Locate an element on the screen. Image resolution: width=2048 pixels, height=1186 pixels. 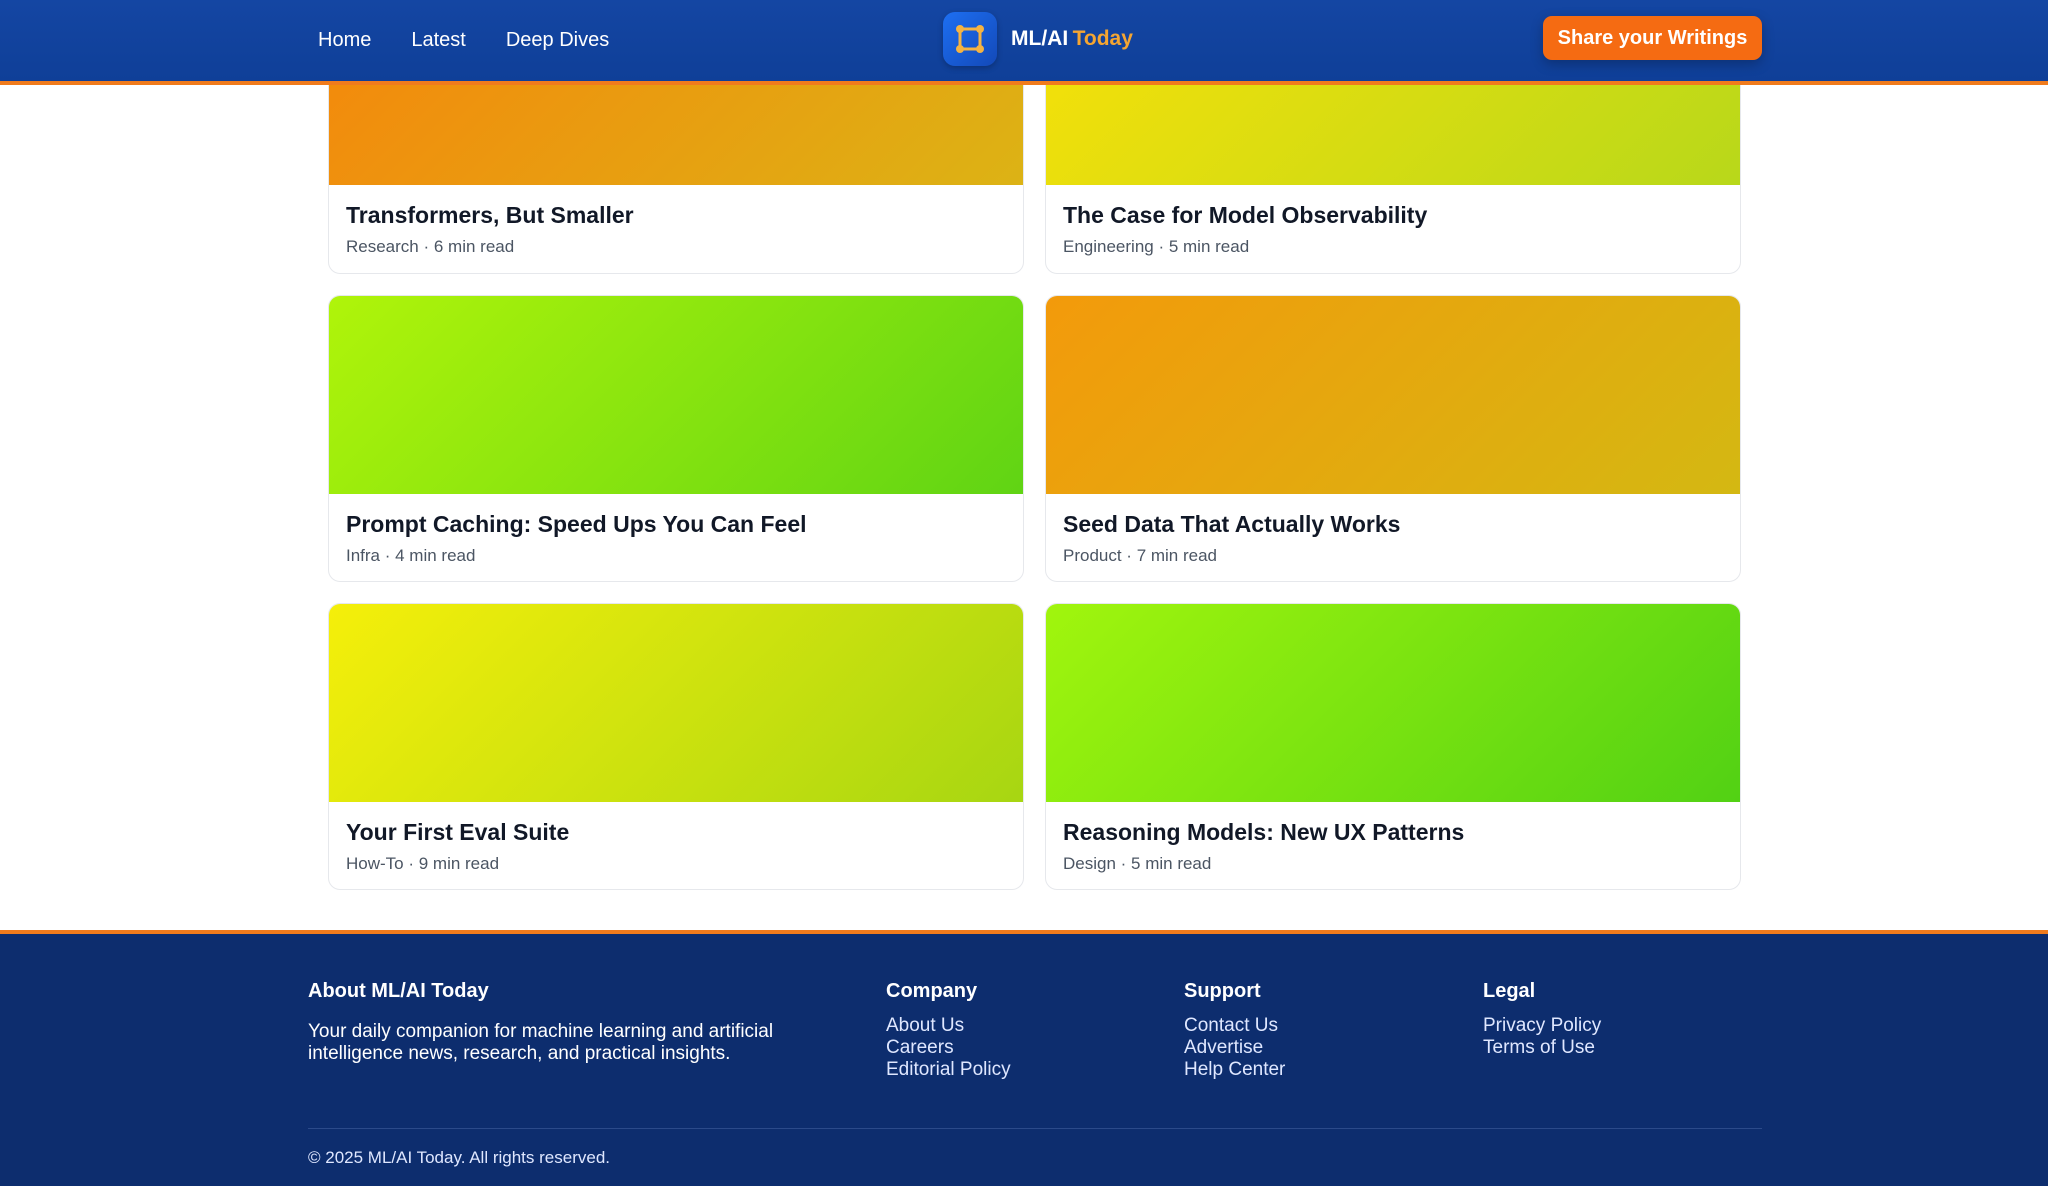
article-meta: Product · 7 min read is located at coordinates (1140, 555).